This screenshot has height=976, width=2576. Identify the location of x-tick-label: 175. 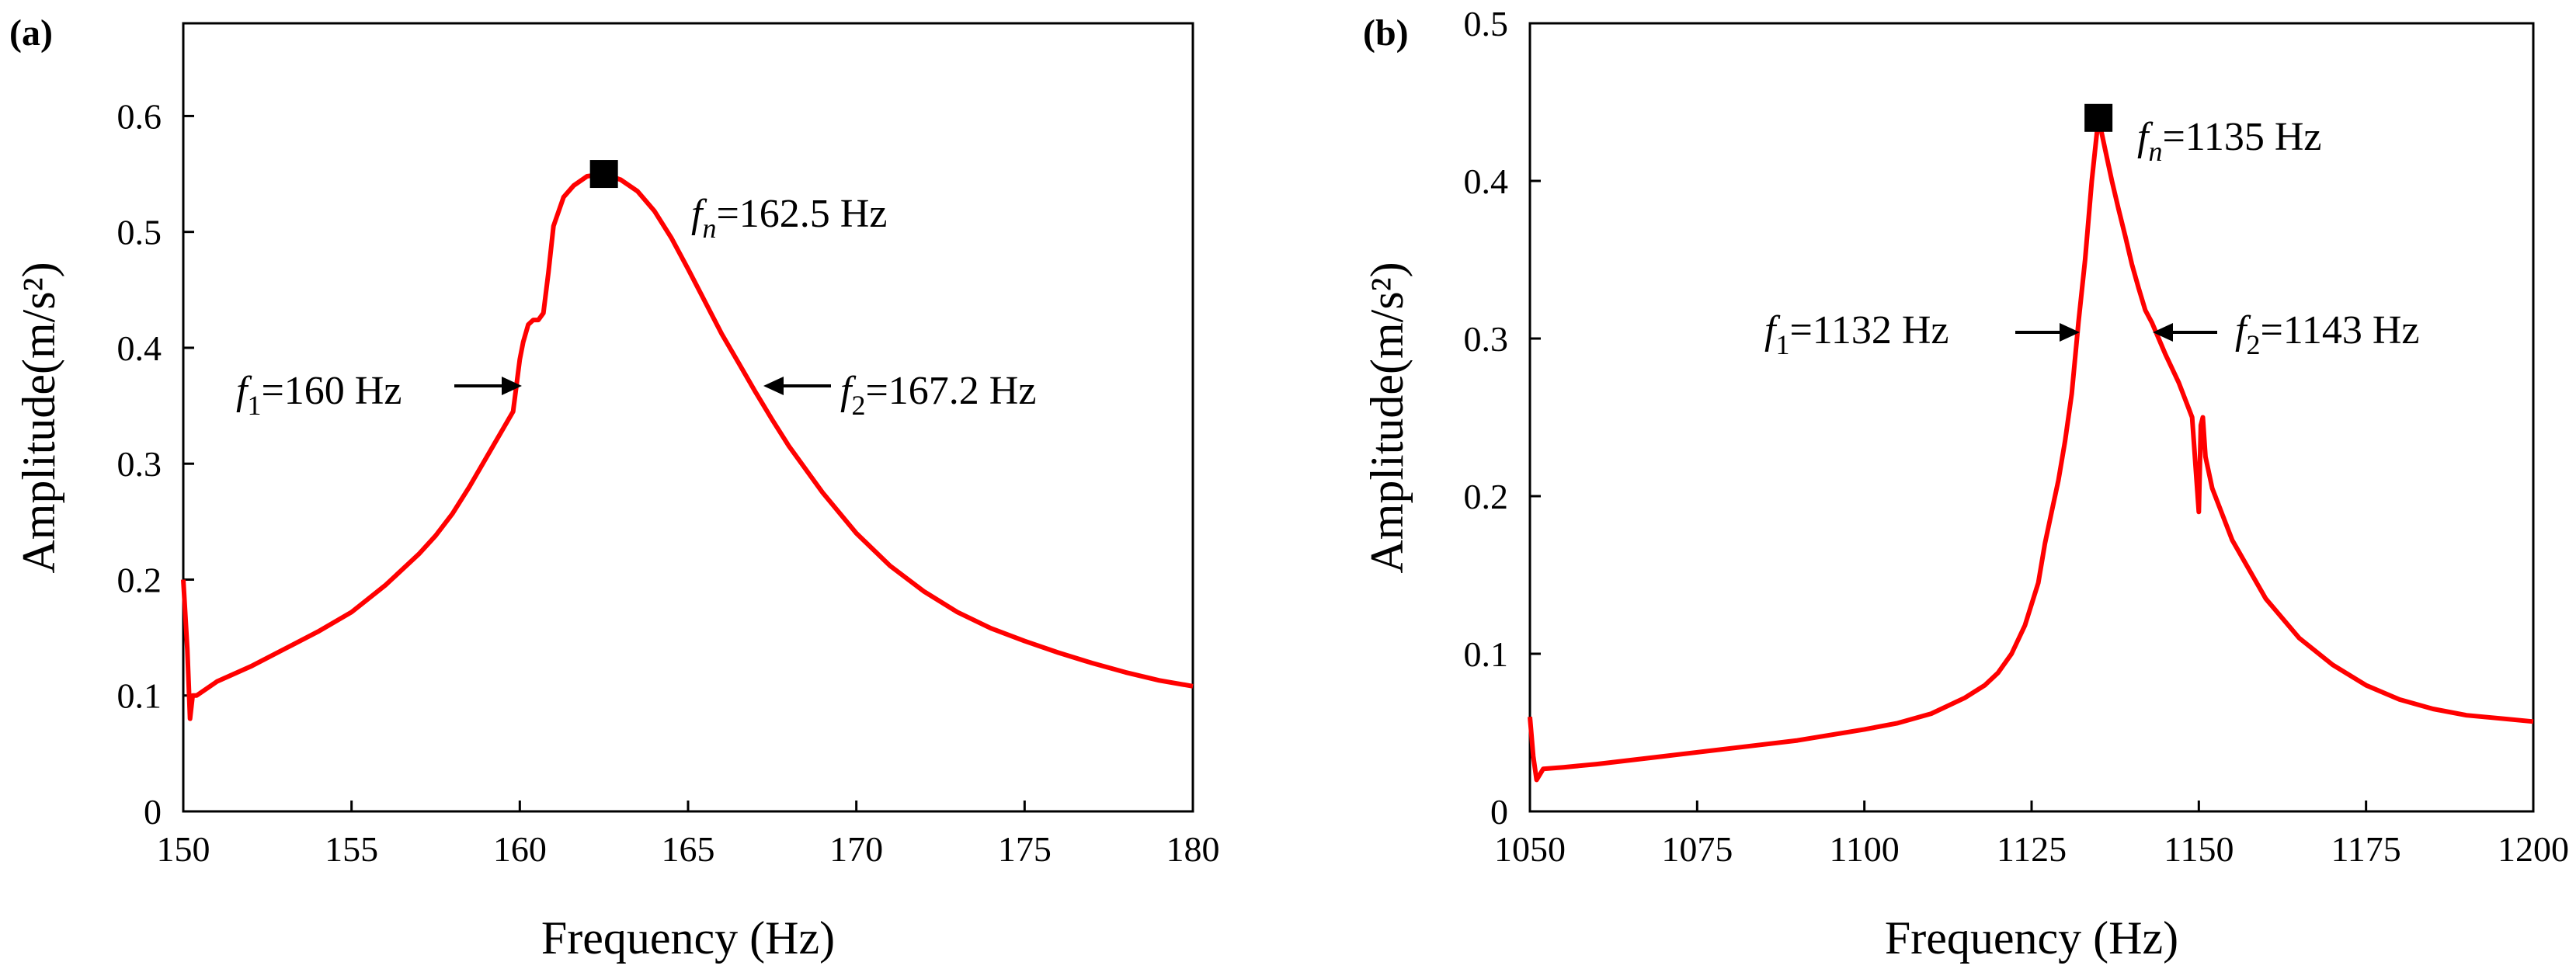
(1025, 849).